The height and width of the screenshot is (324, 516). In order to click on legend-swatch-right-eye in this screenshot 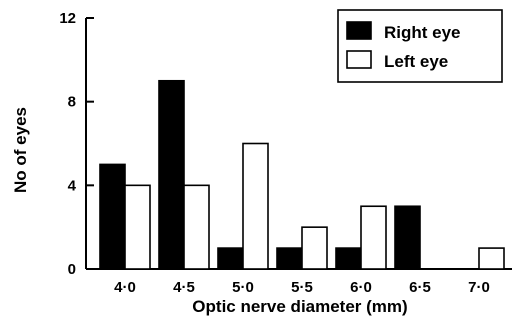, I will do `click(359, 30)`.